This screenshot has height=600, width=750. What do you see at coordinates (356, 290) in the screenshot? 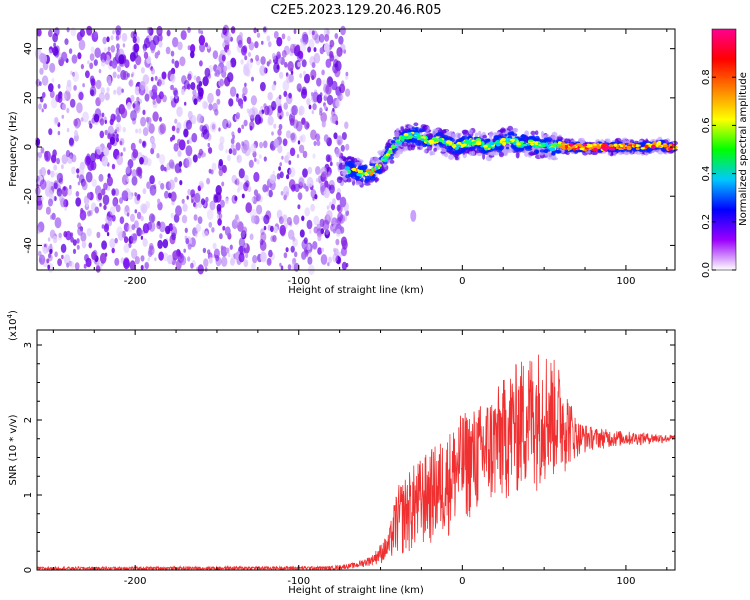
I see `spectrogram-x-axis-label: Height of straight line (km)` at bounding box center [356, 290].